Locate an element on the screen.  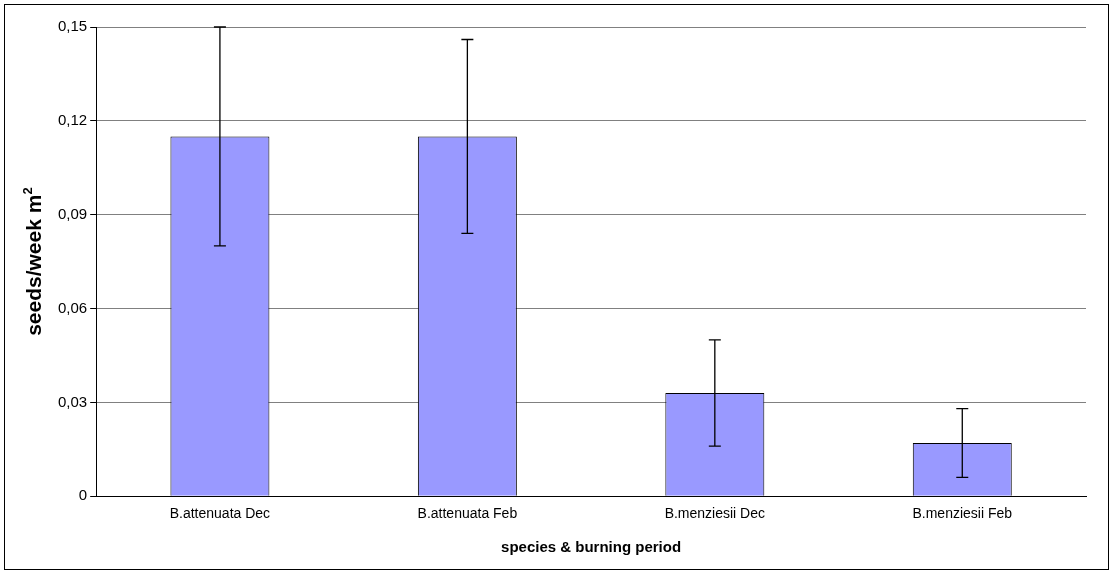
y-tick-label: 0 is located at coordinates (83, 495).